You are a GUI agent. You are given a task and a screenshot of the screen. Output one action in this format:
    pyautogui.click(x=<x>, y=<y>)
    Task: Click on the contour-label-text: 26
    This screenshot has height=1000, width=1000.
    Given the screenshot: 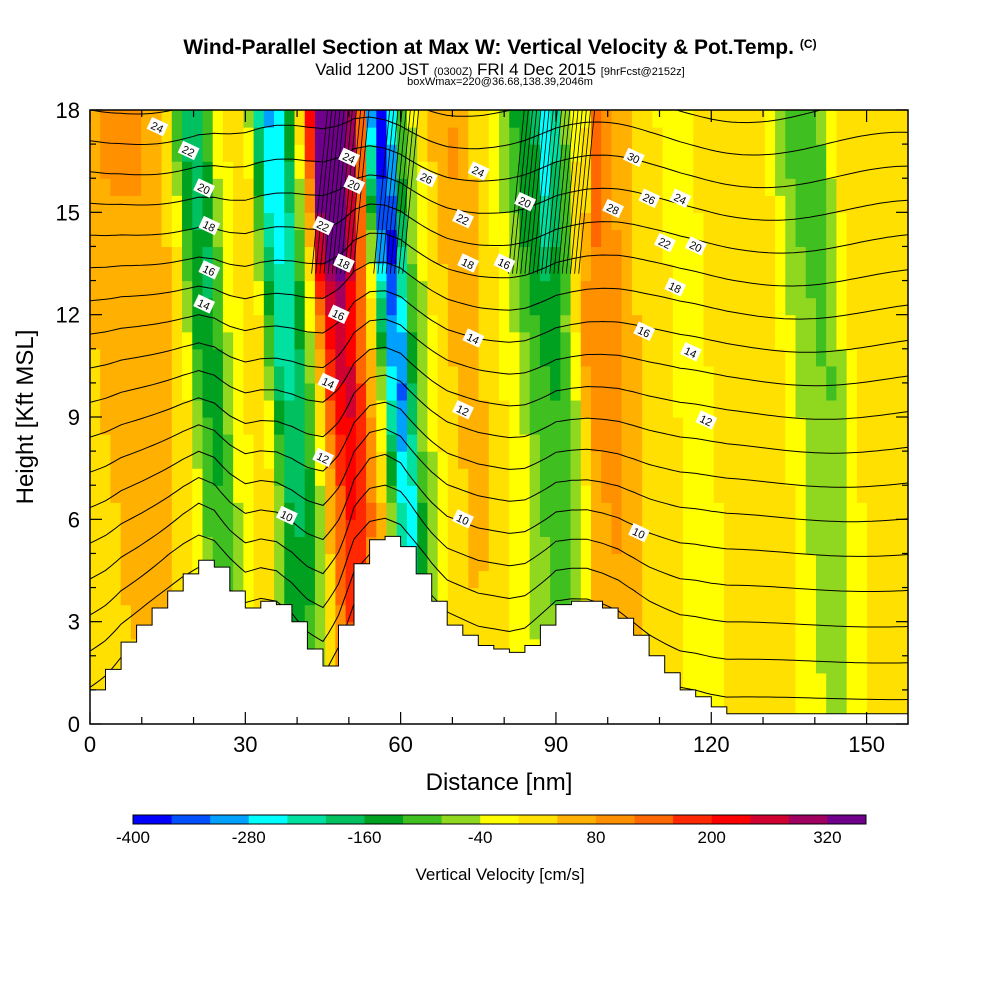 What is the action you would take?
    pyautogui.click(x=649, y=200)
    